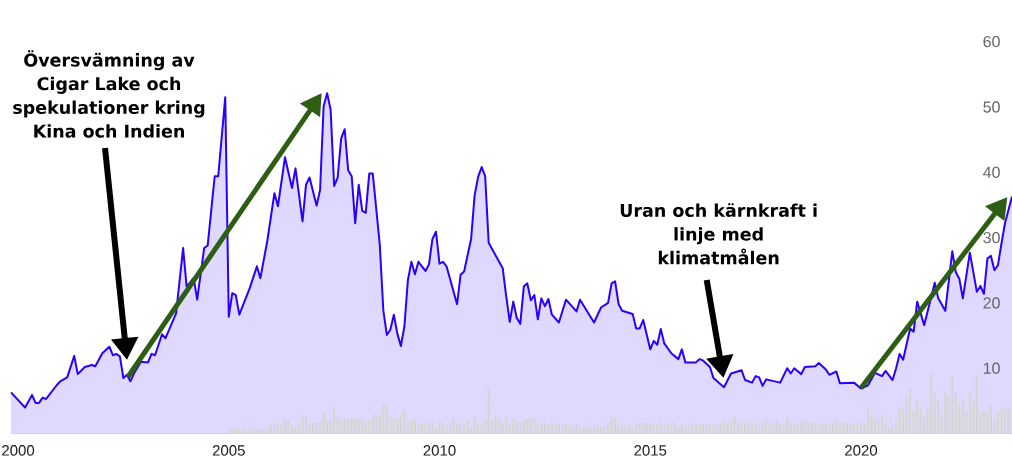 The height and width of the screenshot is (463, 1012). I want to click on y-tick-label: 30, so click(991, 237).